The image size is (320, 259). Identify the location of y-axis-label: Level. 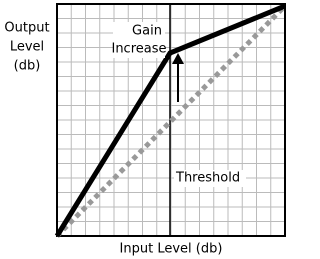
(27, 47).